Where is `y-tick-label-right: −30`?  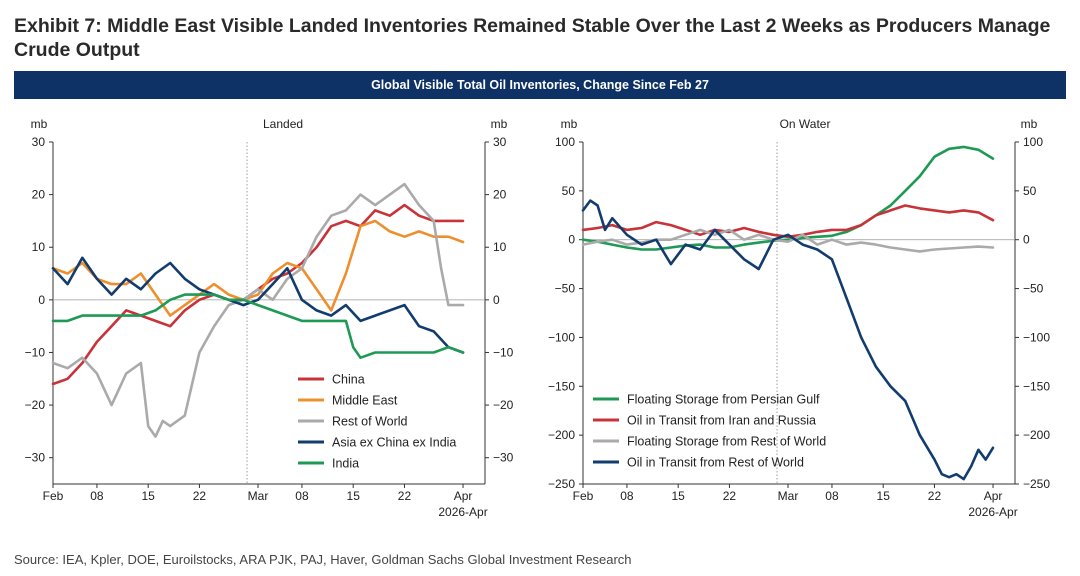 y-tick-label-right: −30 is located at coordinates (503, 458).